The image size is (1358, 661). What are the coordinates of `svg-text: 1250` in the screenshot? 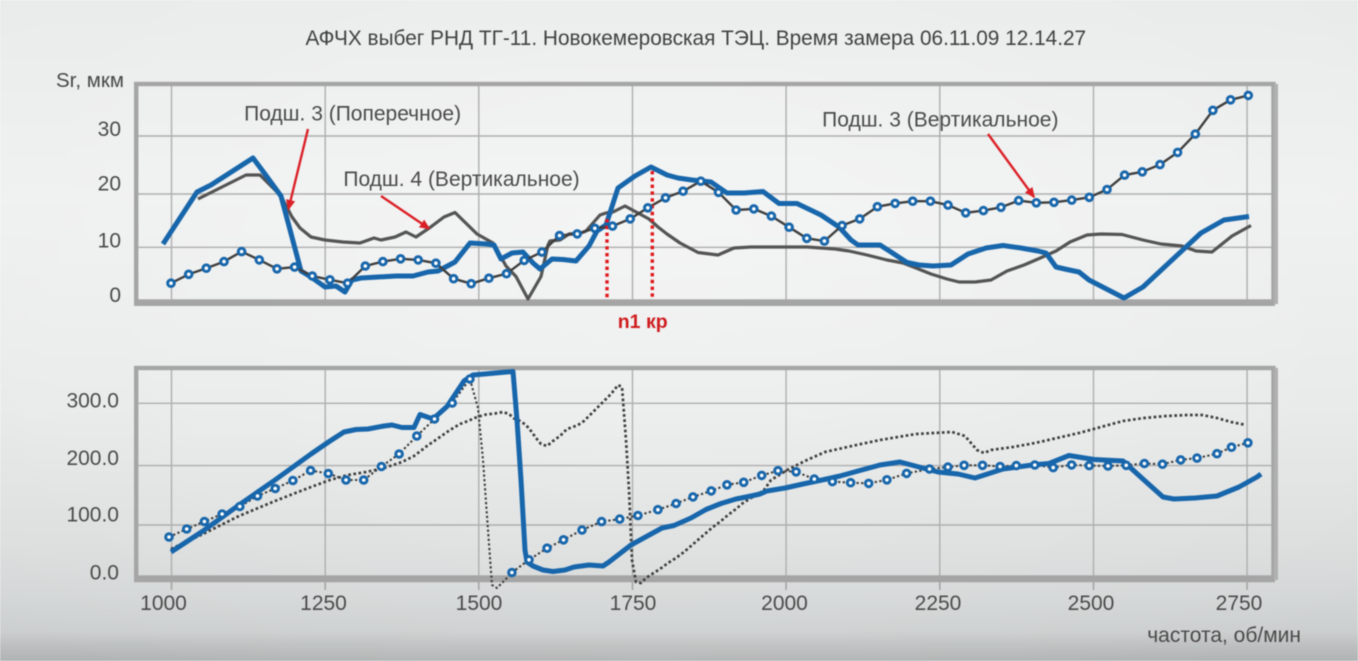 It's located at (323, 603).